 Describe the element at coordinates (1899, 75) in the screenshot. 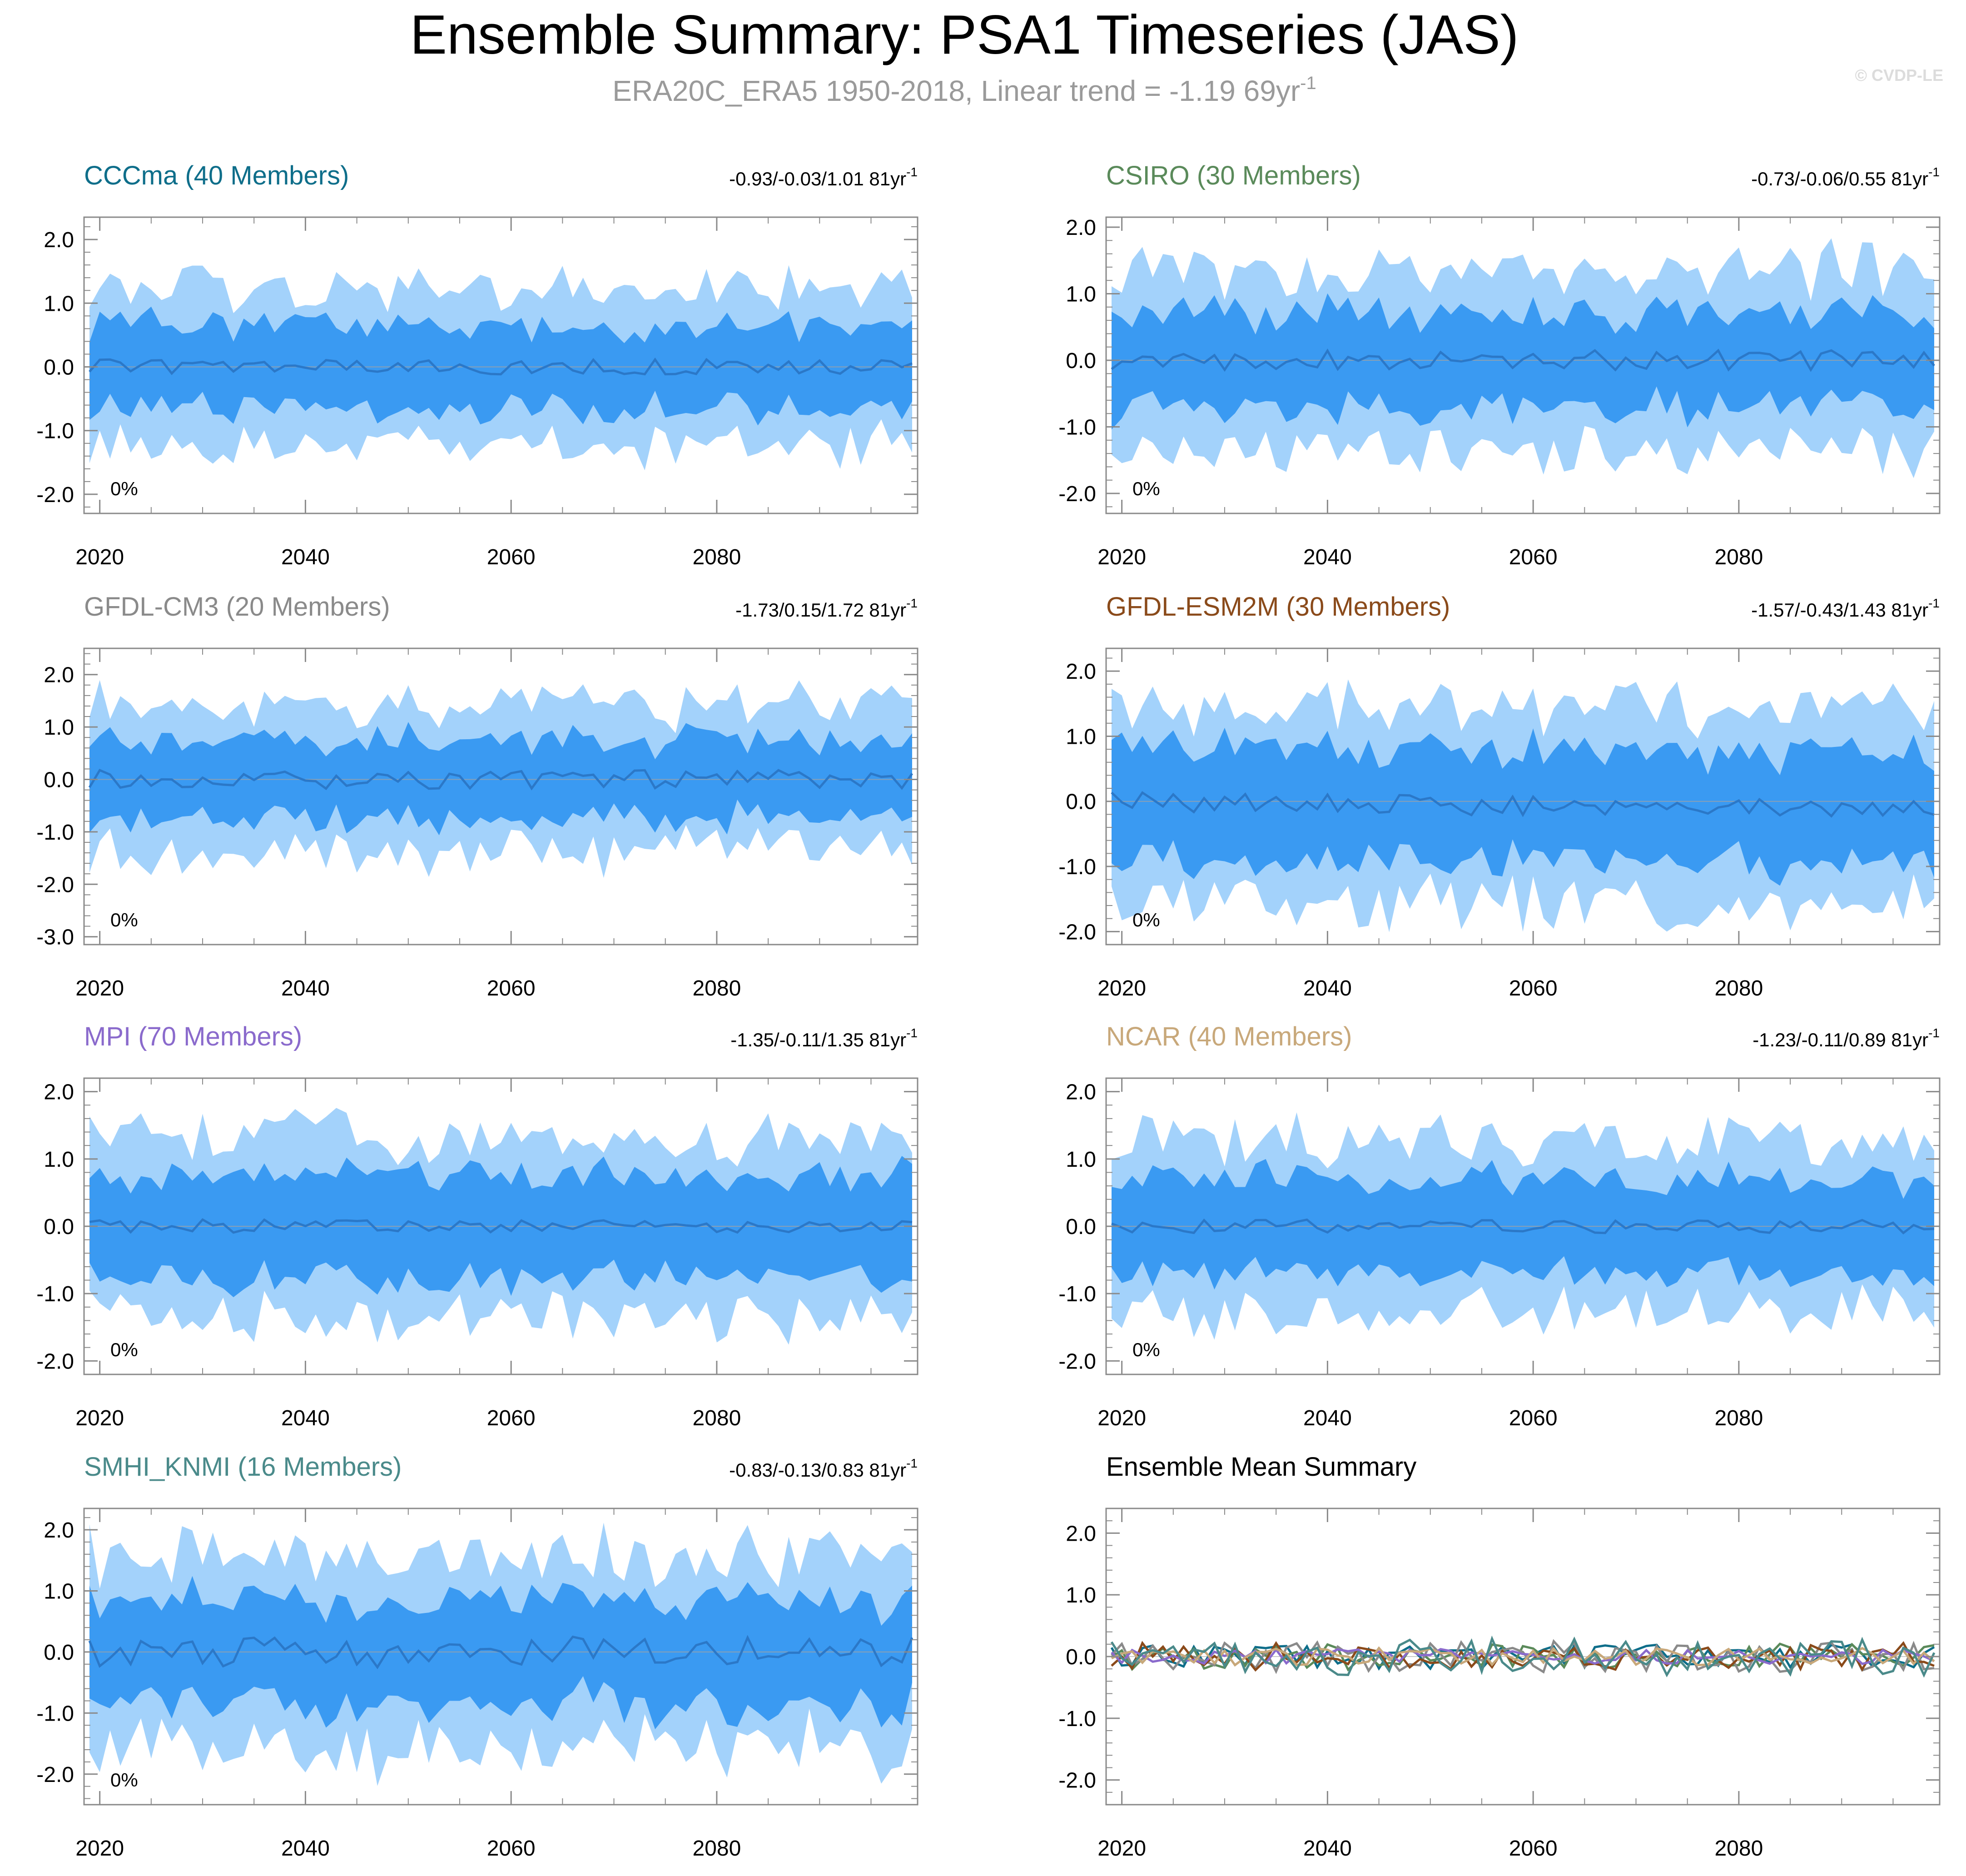

I see `copyright-label: © CVDP-LE` at that location.